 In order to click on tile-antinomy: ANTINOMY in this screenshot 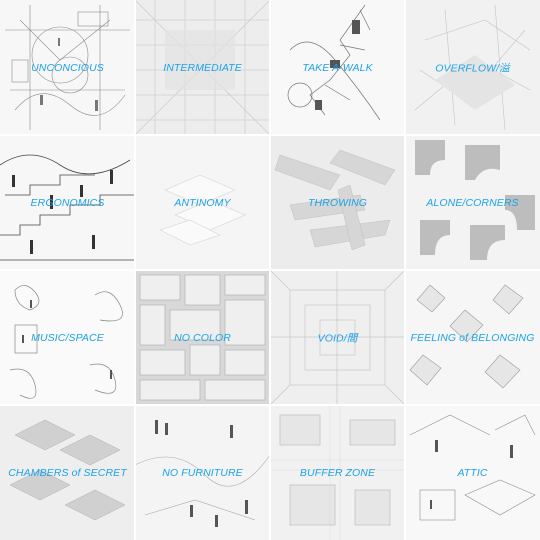, I will do `click(202, 202)`.